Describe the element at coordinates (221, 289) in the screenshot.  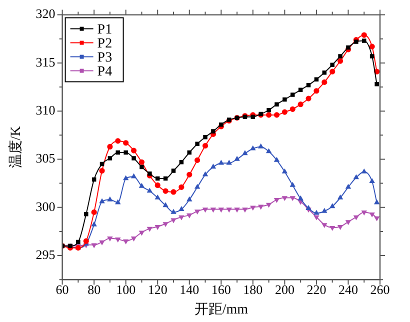
I see `x-tick-label: 160` at that location.